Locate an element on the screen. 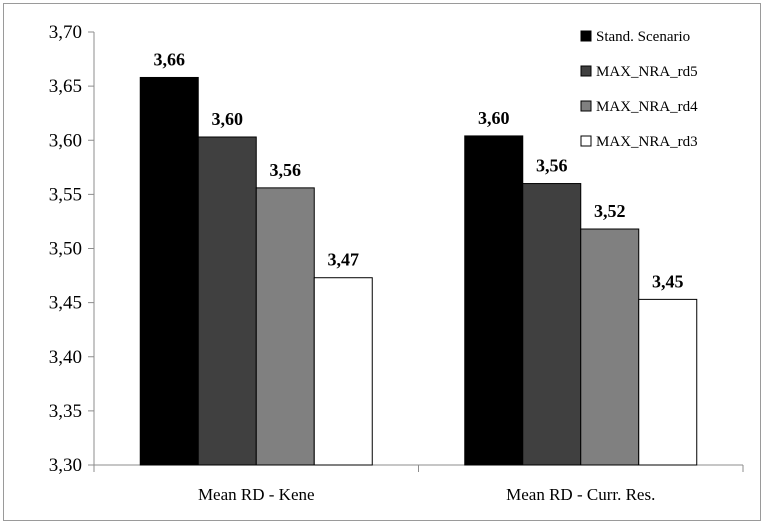  x-category-label: Mean RD - Kene is located at coordinates (256, 494).